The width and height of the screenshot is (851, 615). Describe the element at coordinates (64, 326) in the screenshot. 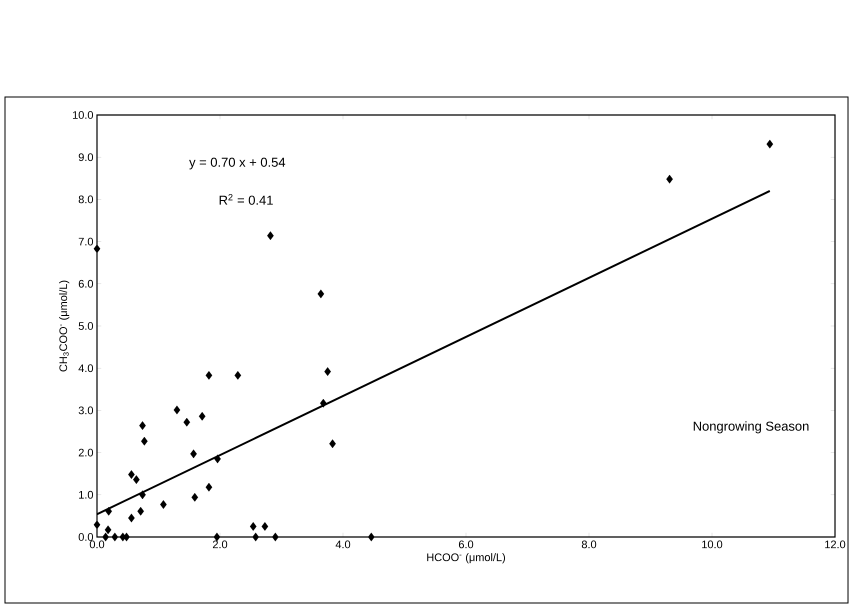

I see `y-axis-title: CH$_{3}$COO$^{-}$ (μmol/L)` at that location.